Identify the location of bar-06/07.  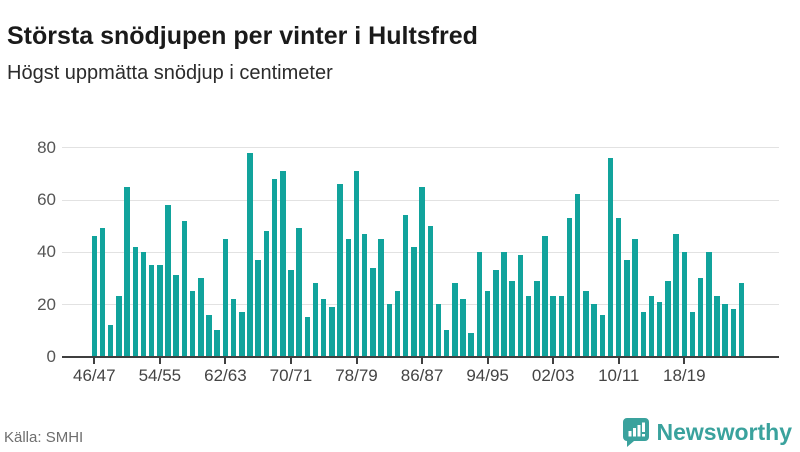
(586, 324).